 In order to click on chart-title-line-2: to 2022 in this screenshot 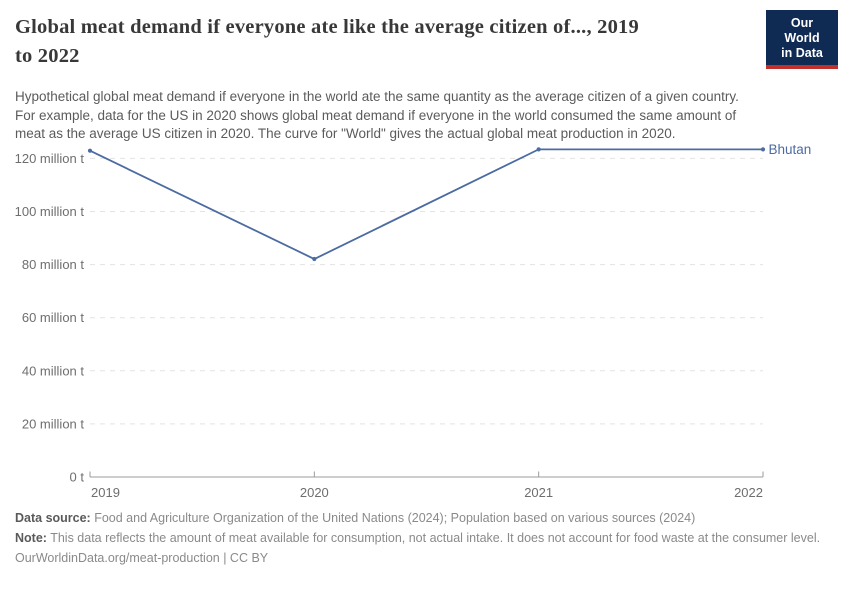, I will do `click(47, 56)`.